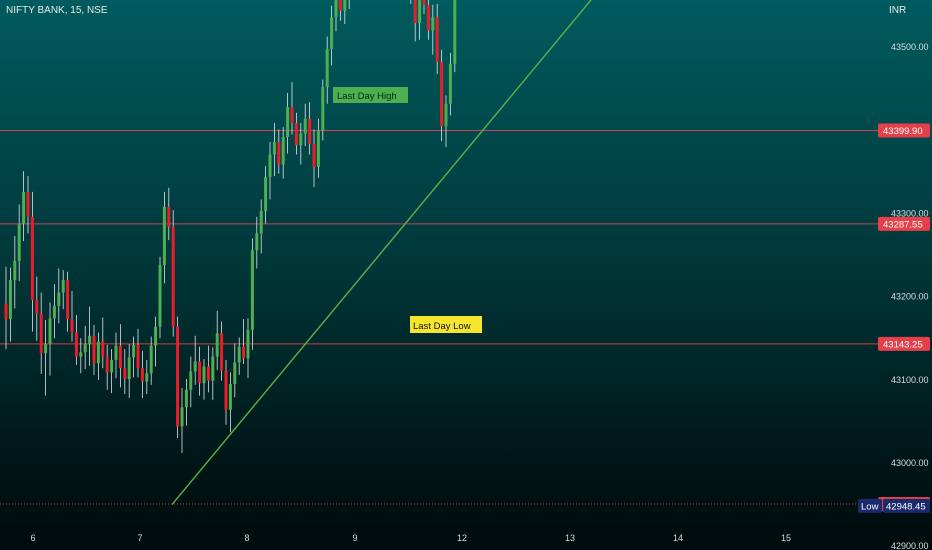 This screenshot has width=932, height=550. I want to click on level-price-box, so click(904, 343).